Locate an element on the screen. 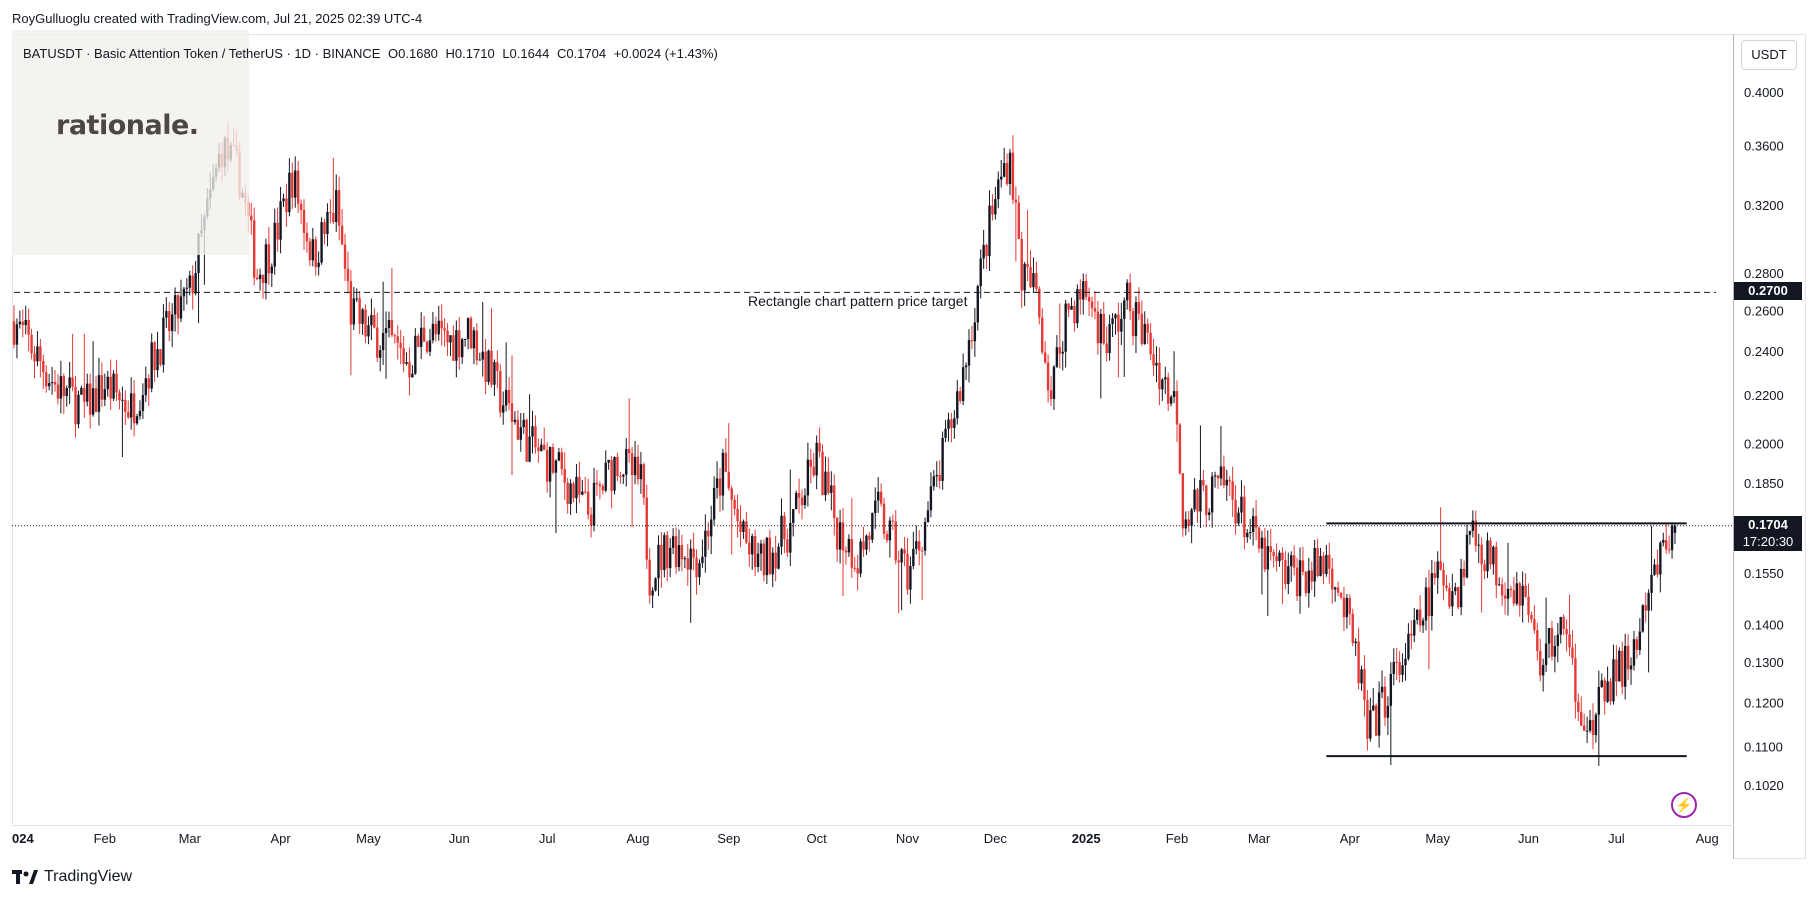  y-tick-label: 0.2200 is located at coordinates (1764, 395).